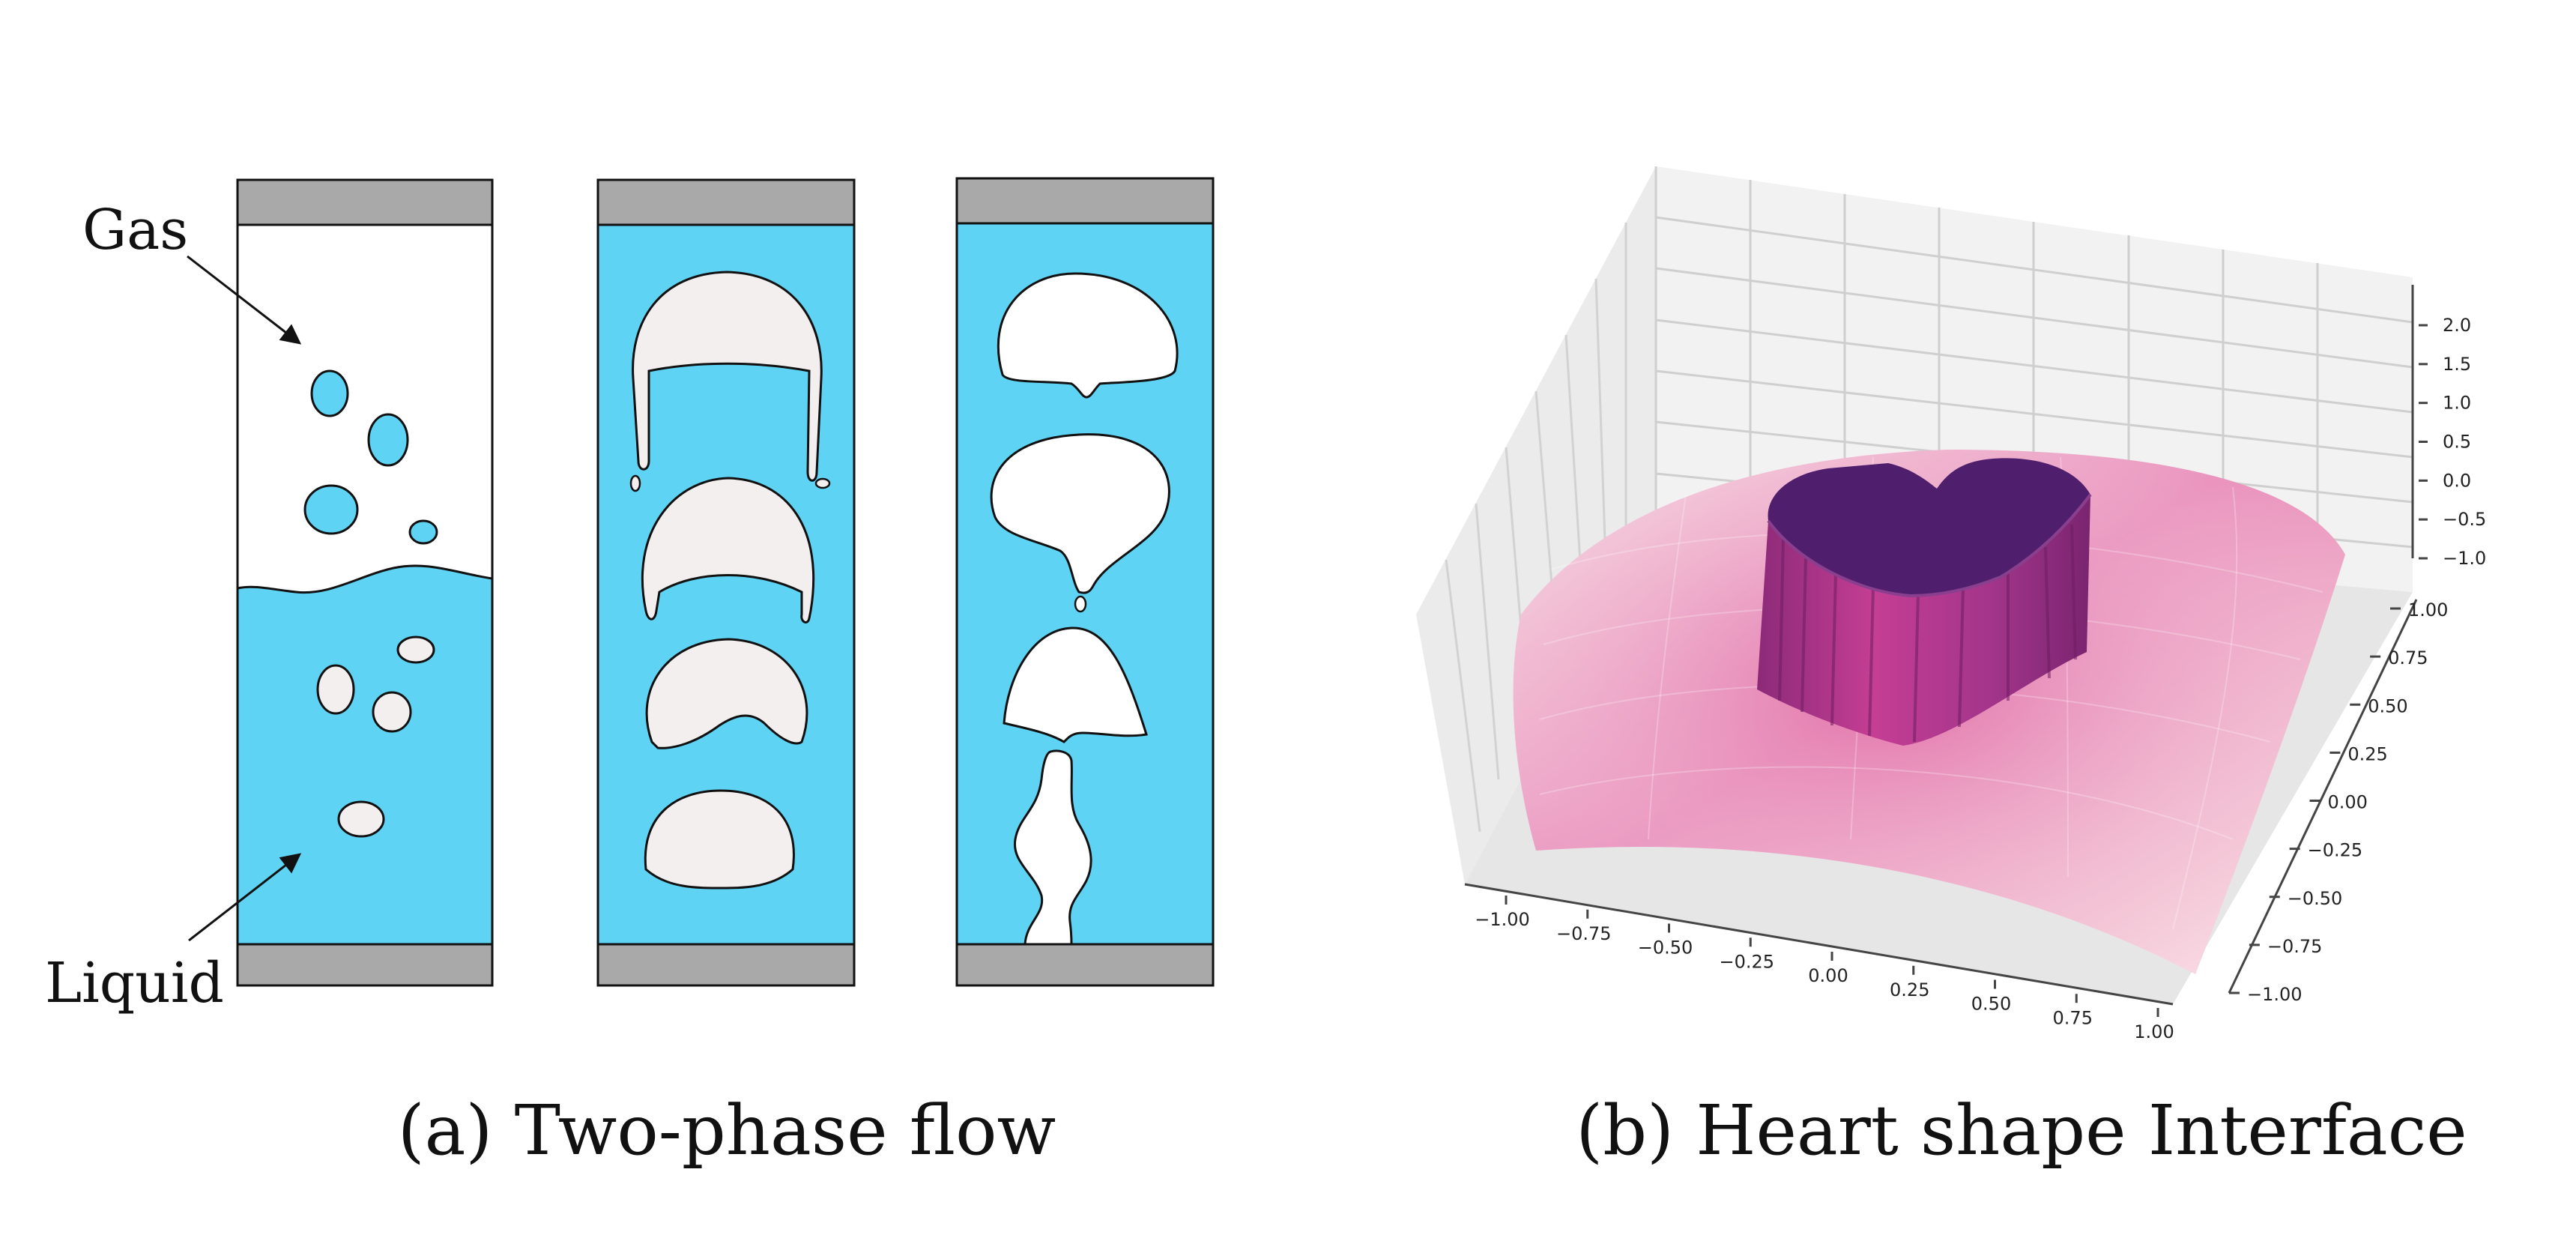 The width and height of the screenshot is (2576, 1238). Describe the element at coordinates (1075, 684) in the screenshot. I see `gas-bubble-pear` at that location.